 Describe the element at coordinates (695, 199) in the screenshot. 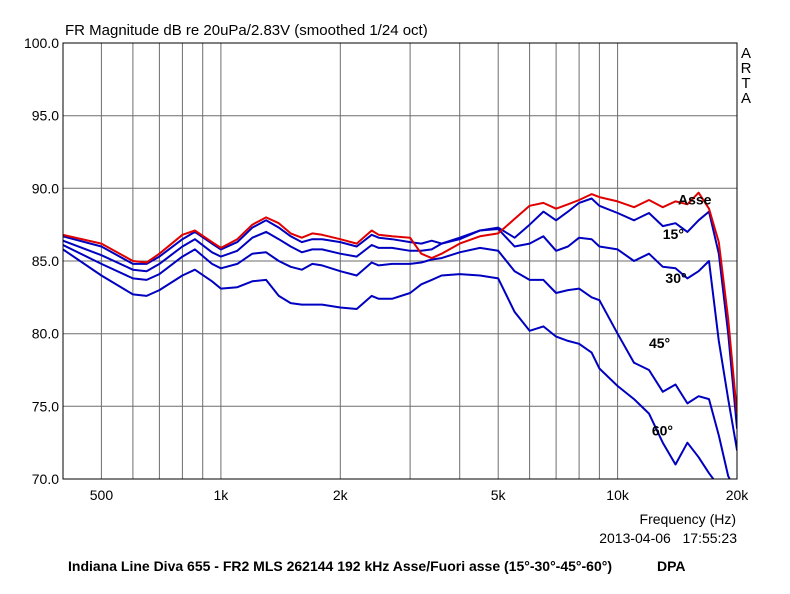

I see `series-annotation: Asse` at that location.